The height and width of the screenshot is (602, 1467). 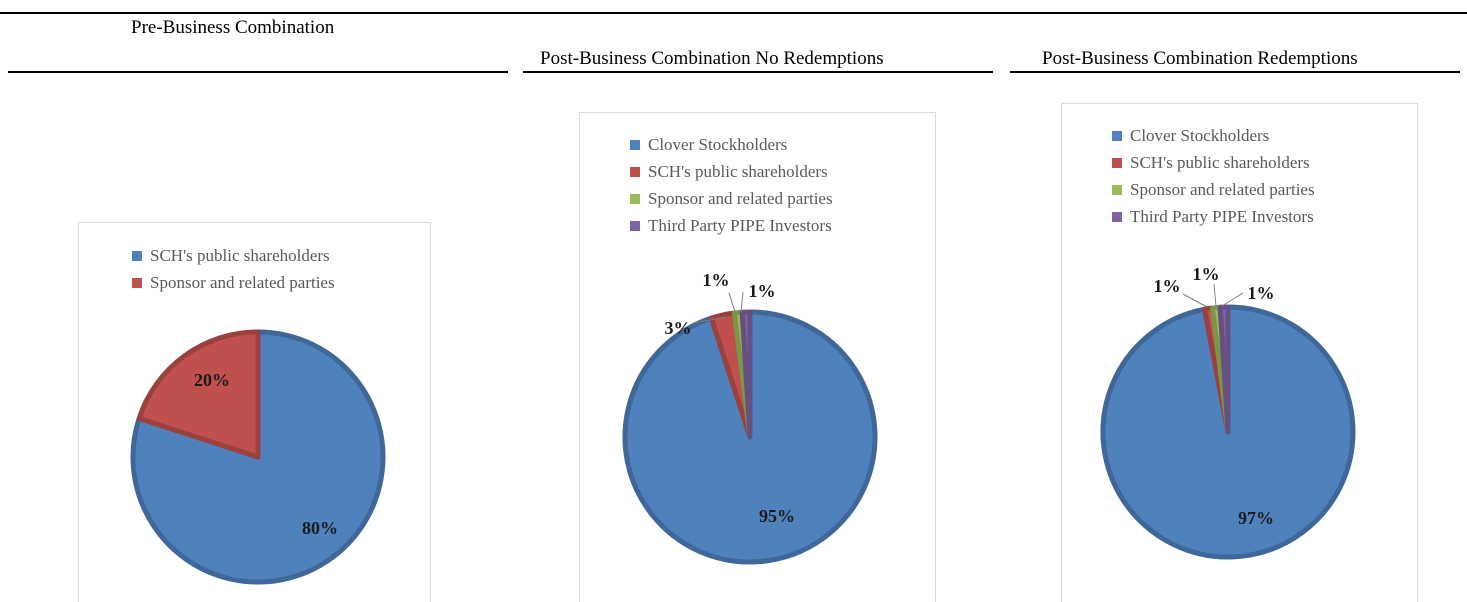 I want to click on header-pre-business: Pre-Business Combination, so click(x=233, y=27).